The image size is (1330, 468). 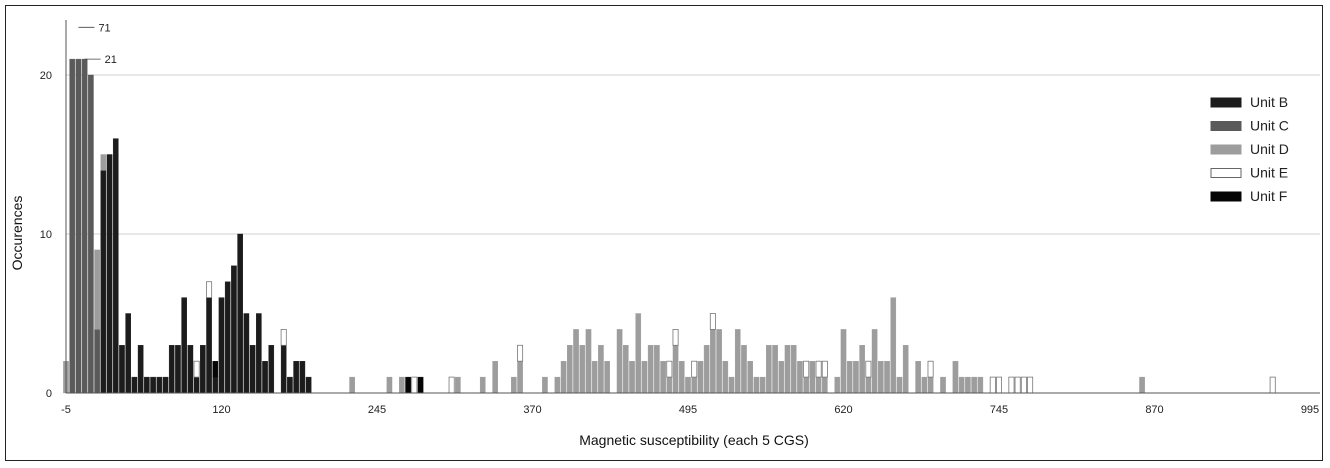 What do you see at coordinates (49, 394) in the screenshot?
I see `y-tick-label: 0` at bounding box center [49, 394].